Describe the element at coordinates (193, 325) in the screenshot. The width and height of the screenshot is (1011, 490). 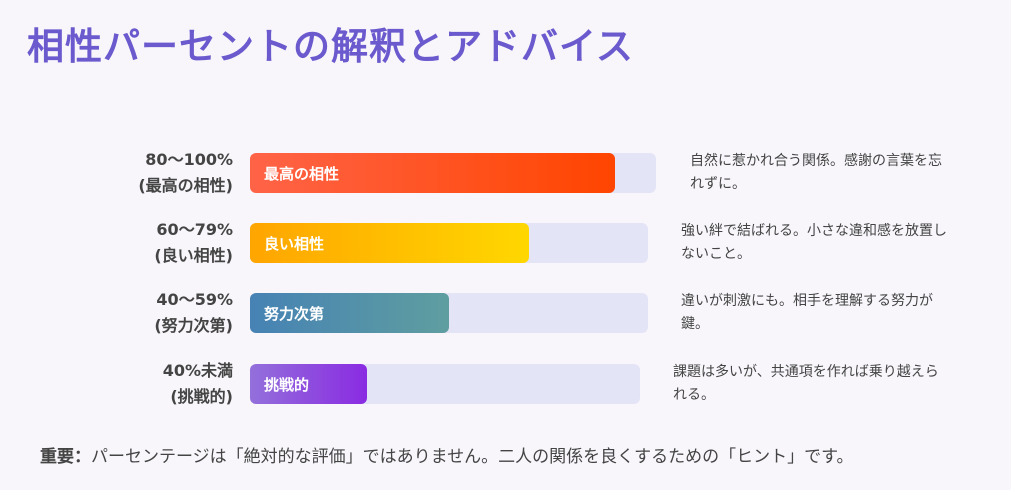
I see `category-text: (努力次第)` at that location.